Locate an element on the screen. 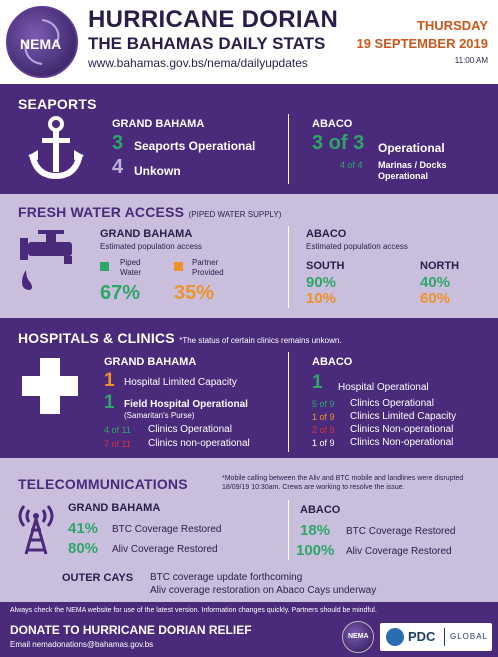 This screenshot has width=498, height=657. faucet-icon is located at coordinates (46, 260).